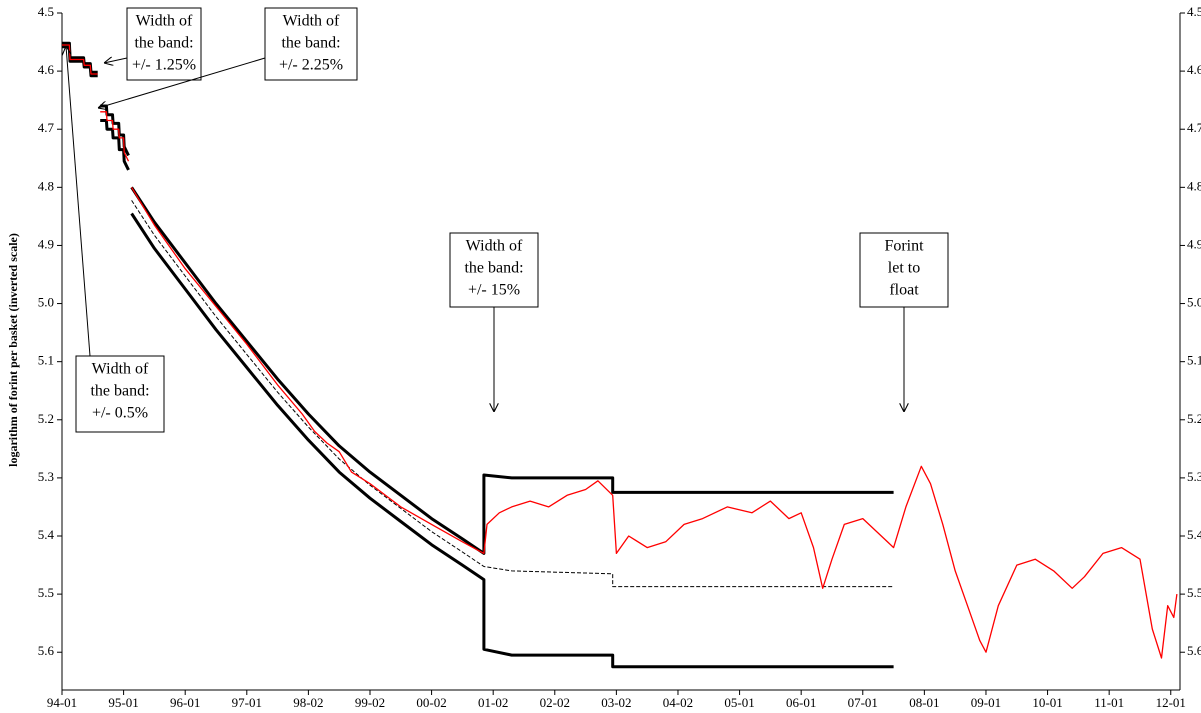  I want to click on y-tick-label: 4.6, so click(46, 69).